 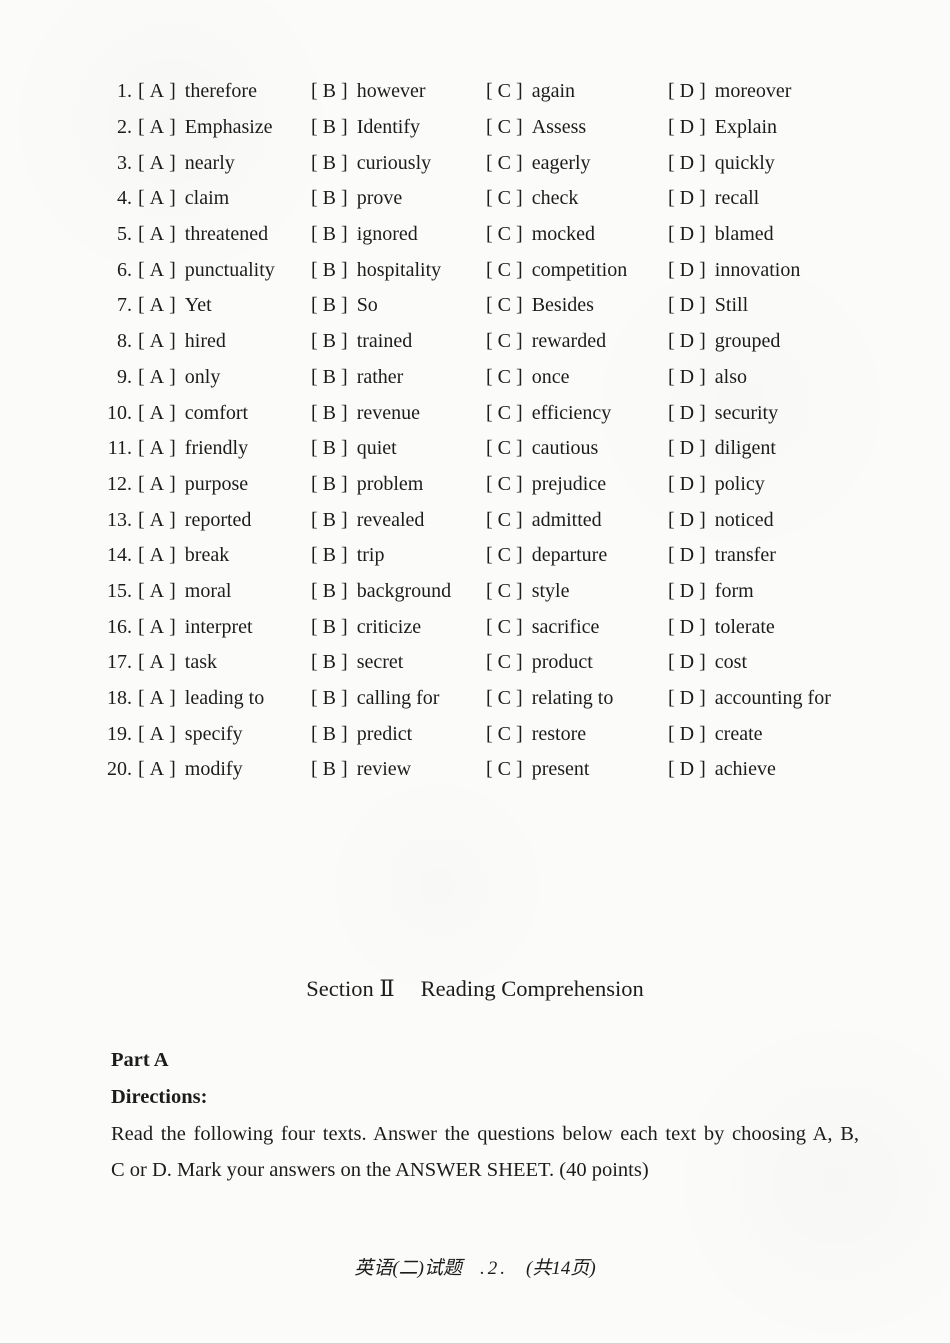 What do you see at coordinates (532, 988) in the screenshot?
I see `section-title: Reading Comprehension` at bounding box center [532, 988].